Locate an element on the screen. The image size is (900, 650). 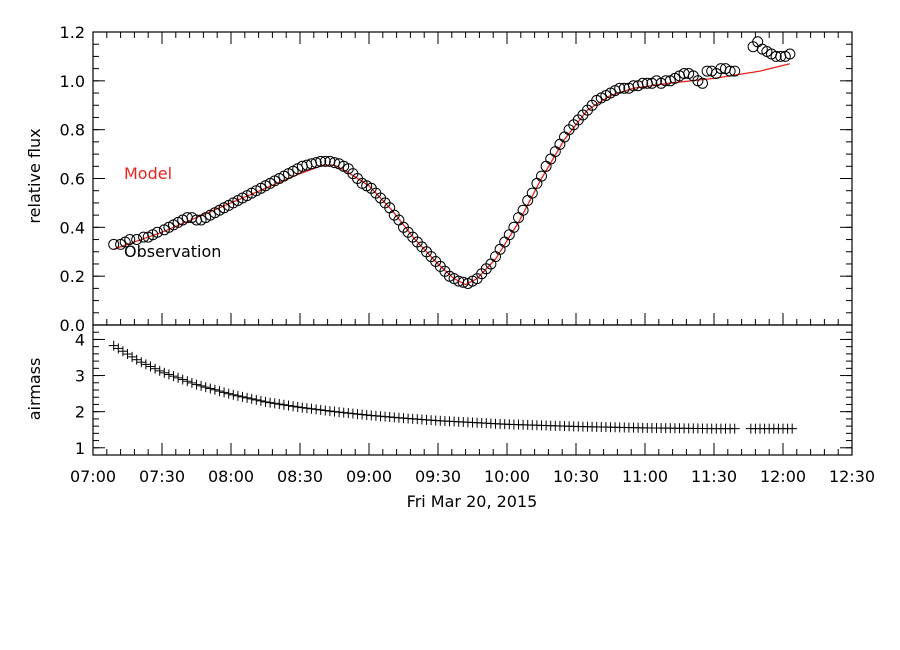
airmass-y-tick-label: 2 is located at coordinates (80, 412).